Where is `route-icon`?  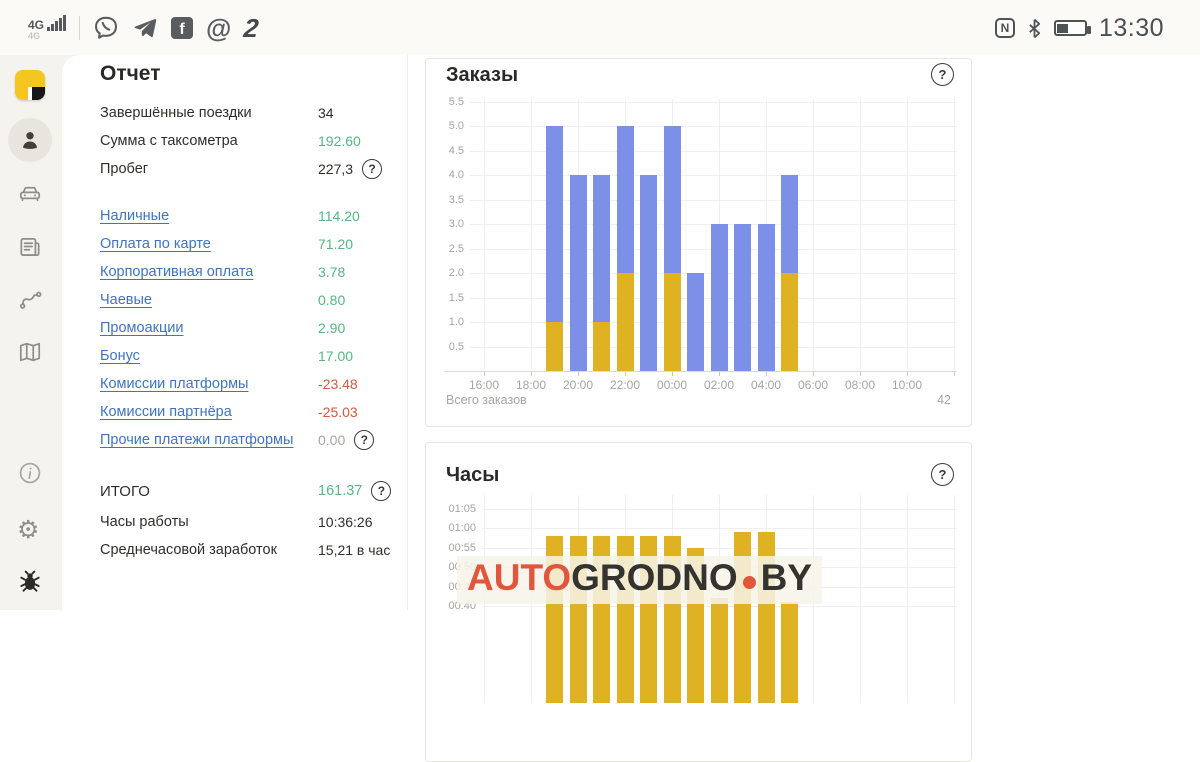 route-icon is located at coordinates (30, 300).